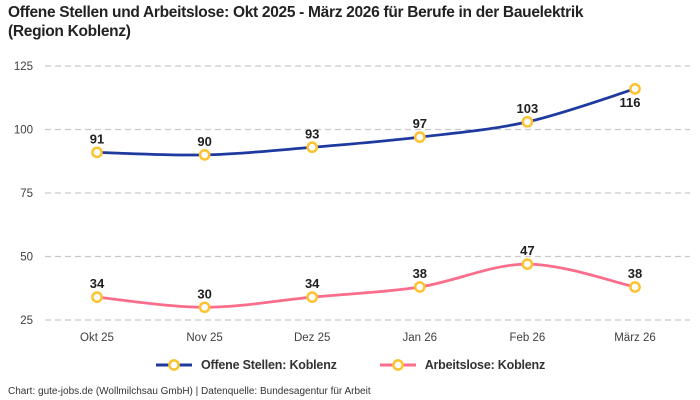 The height and width of the screenshot is (400, 700). What do you see at coordinates (26, 258) in the screenshot?
I see `y-tick-label-50: 50` at bounding box center [26, 258].